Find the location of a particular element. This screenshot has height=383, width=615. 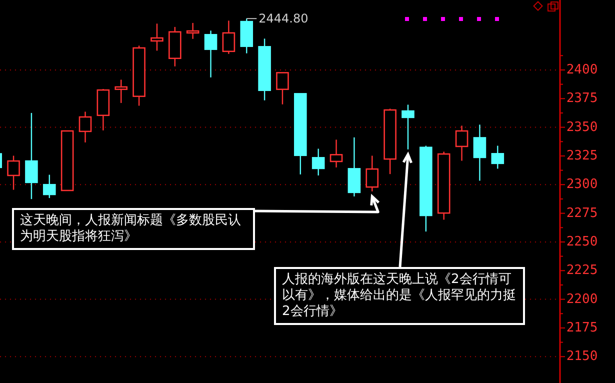

y-tick-label: 2325 is located at coordinates (582, 156).